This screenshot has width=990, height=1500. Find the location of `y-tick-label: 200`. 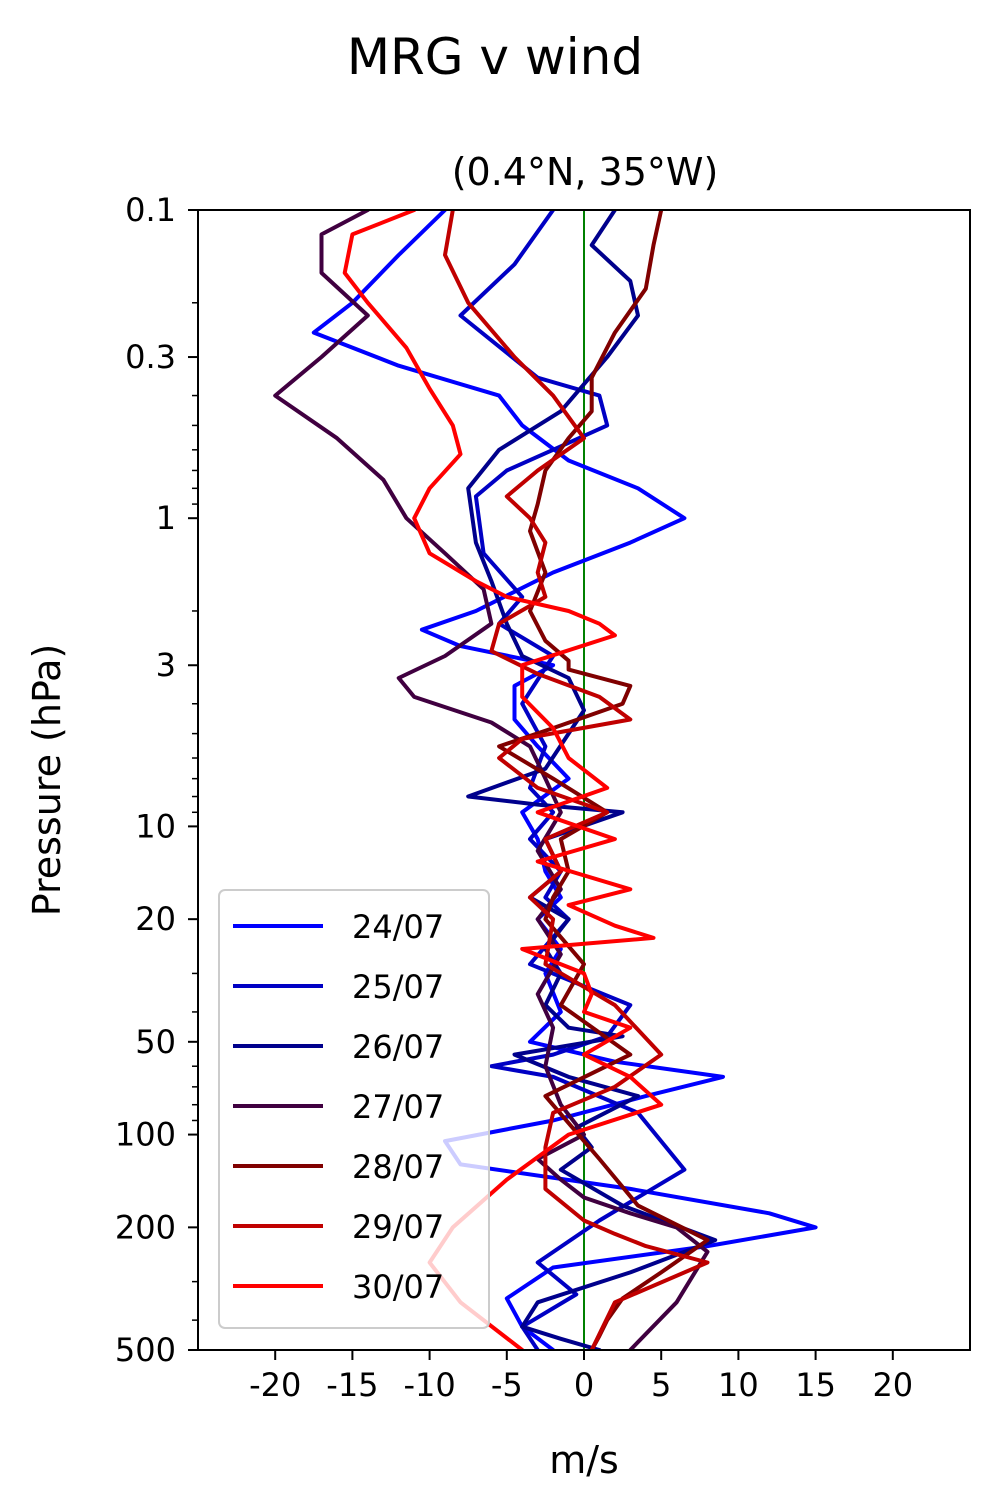

y-tick-label: 200 is located at coordinates (145, 1227).